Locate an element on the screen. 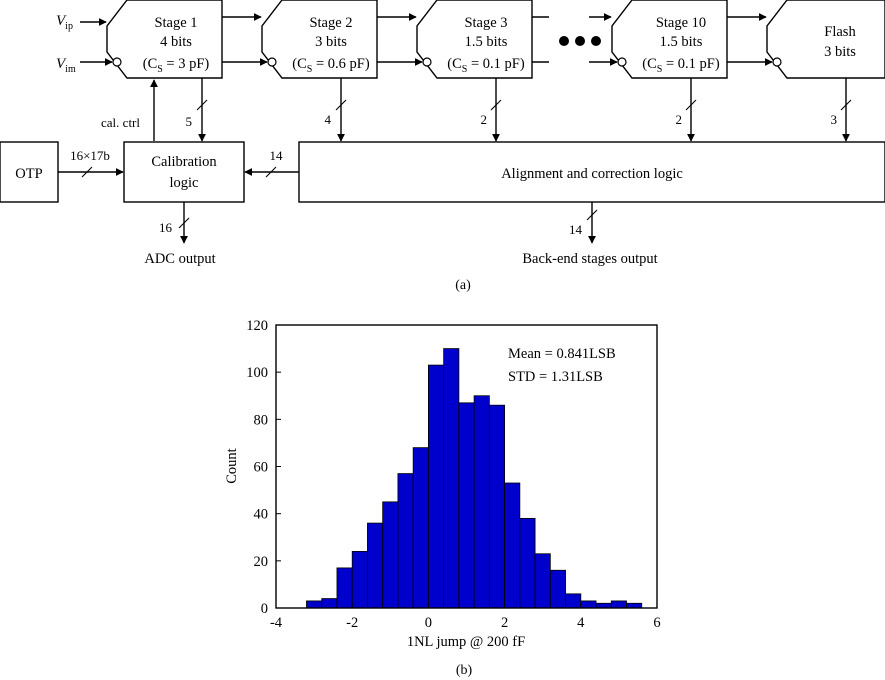 Image resolution: width=885 pixels, height=680 pixels. flash-block: Flash 3 bits is located at coordinates (825, 39).